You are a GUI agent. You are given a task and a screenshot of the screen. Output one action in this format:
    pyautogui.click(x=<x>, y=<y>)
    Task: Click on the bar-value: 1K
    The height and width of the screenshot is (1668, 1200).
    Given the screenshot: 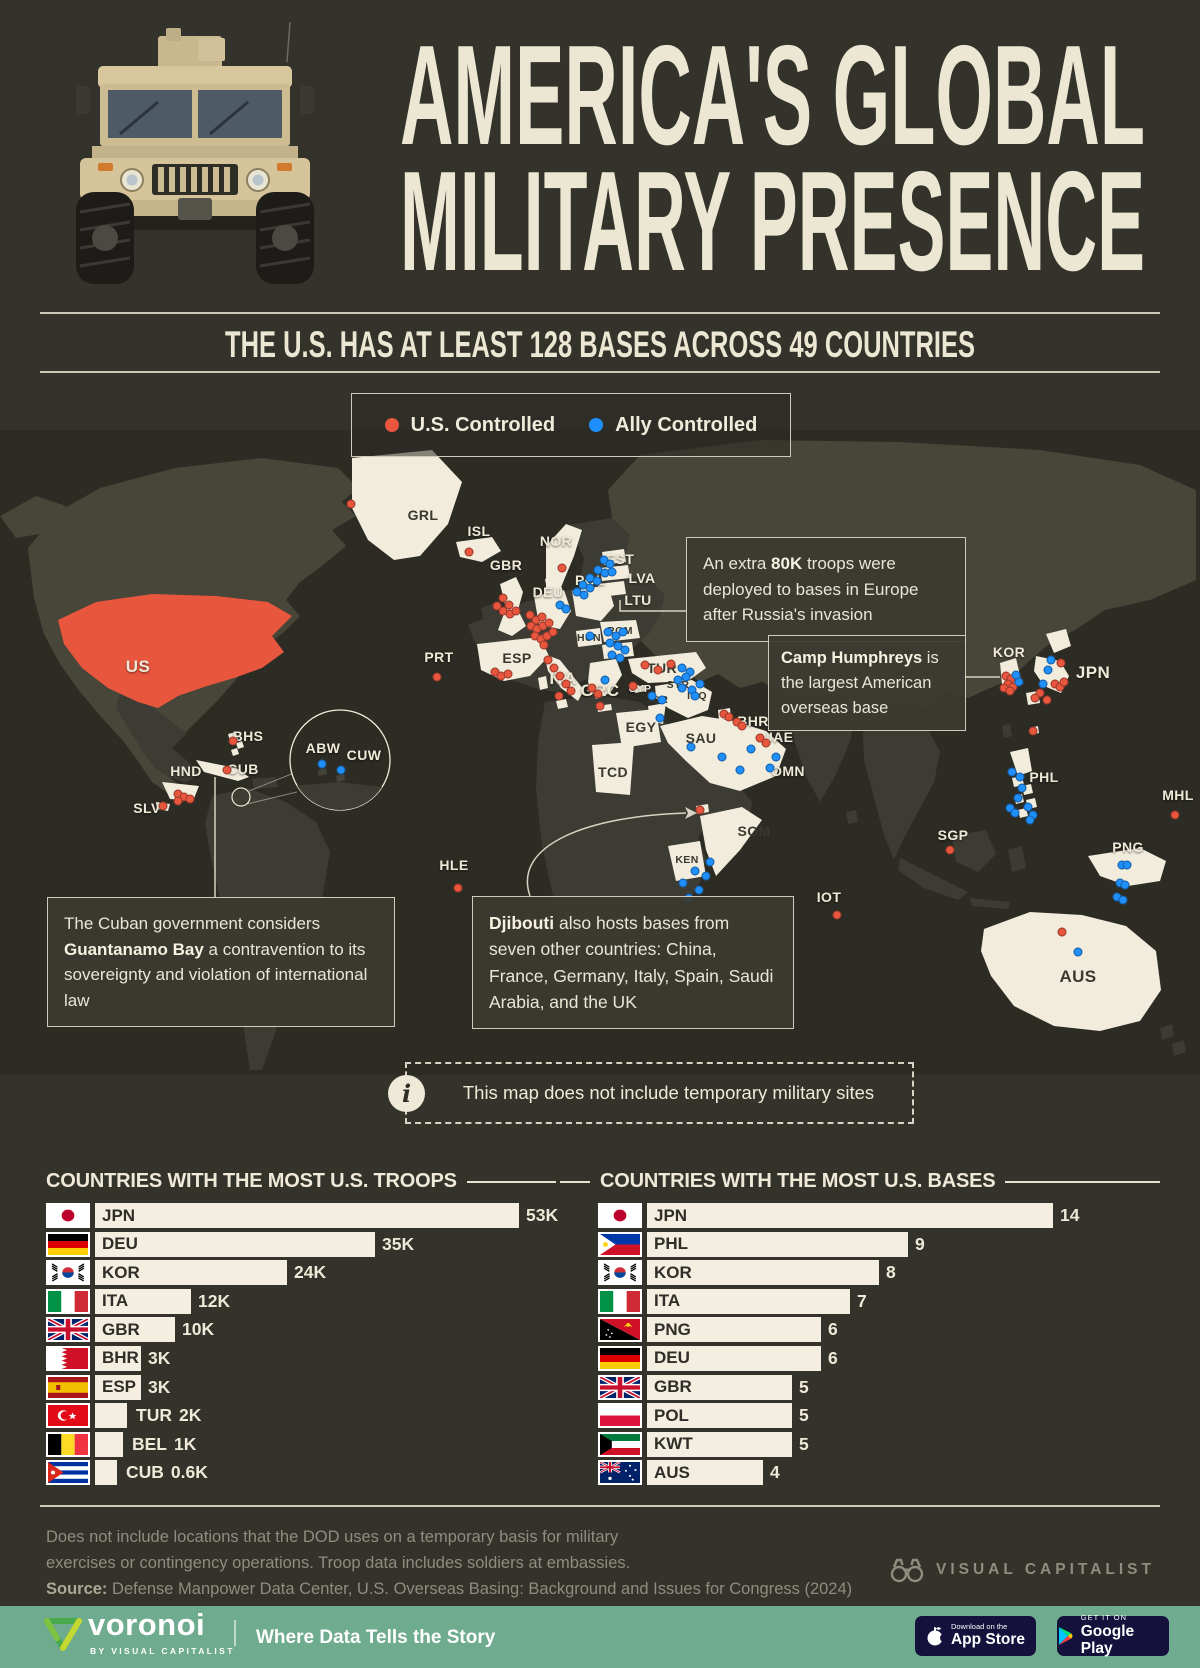 What is the action you would take?
    pyautogui.click(x=185, y=1443)
    